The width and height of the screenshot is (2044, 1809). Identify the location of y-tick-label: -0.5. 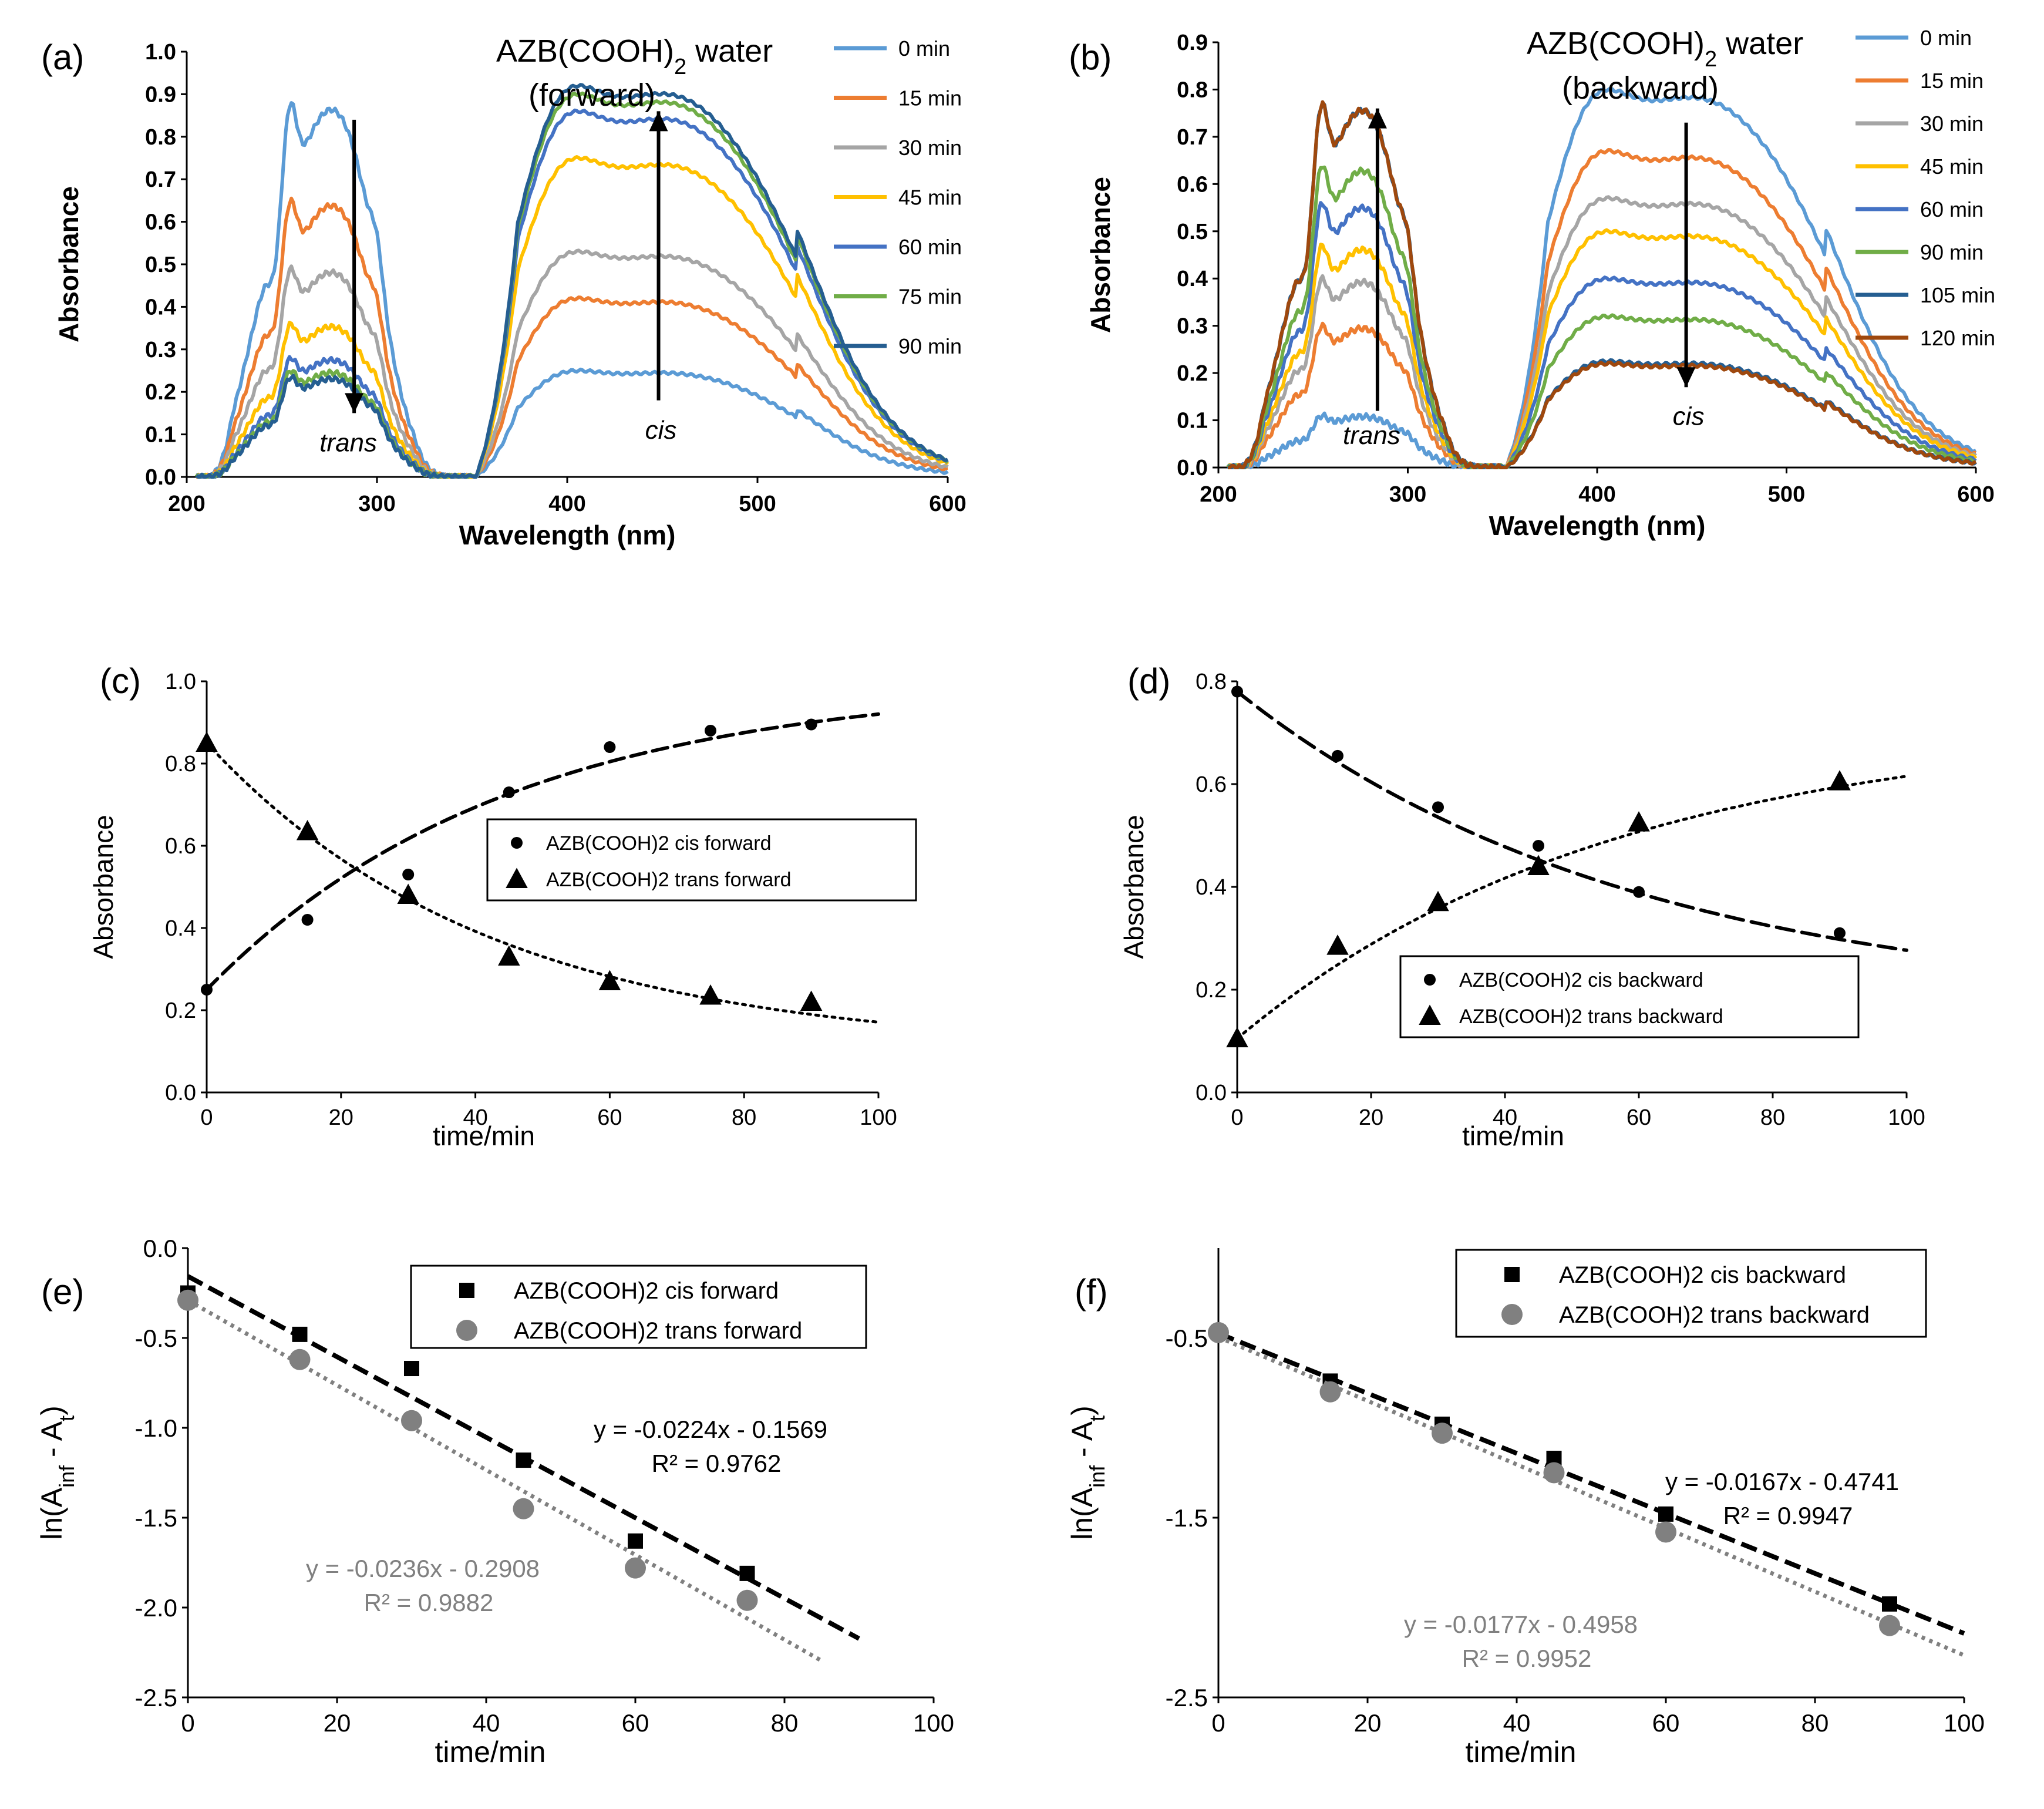
(156, 1338).